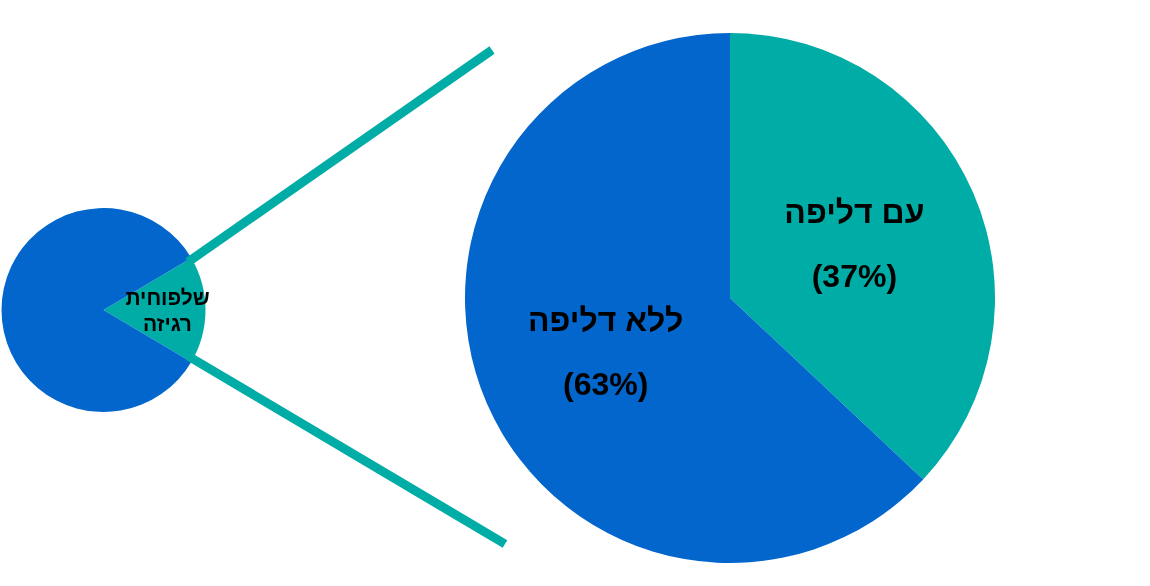  I want to click on slice-label: ללא דליפה, so click(605, 319).